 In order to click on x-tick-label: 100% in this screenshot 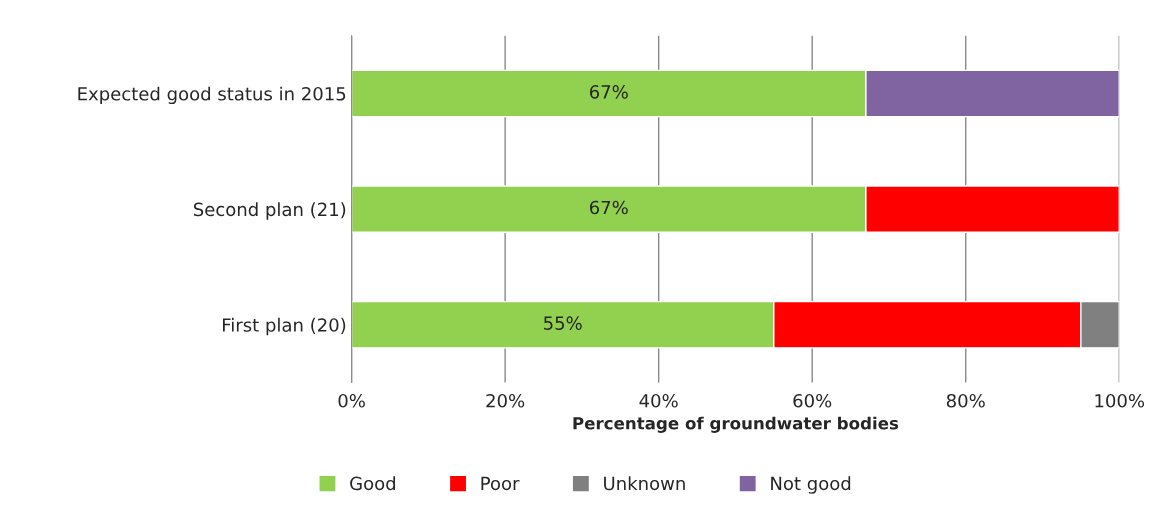, I will do `click(1120, 400)`.